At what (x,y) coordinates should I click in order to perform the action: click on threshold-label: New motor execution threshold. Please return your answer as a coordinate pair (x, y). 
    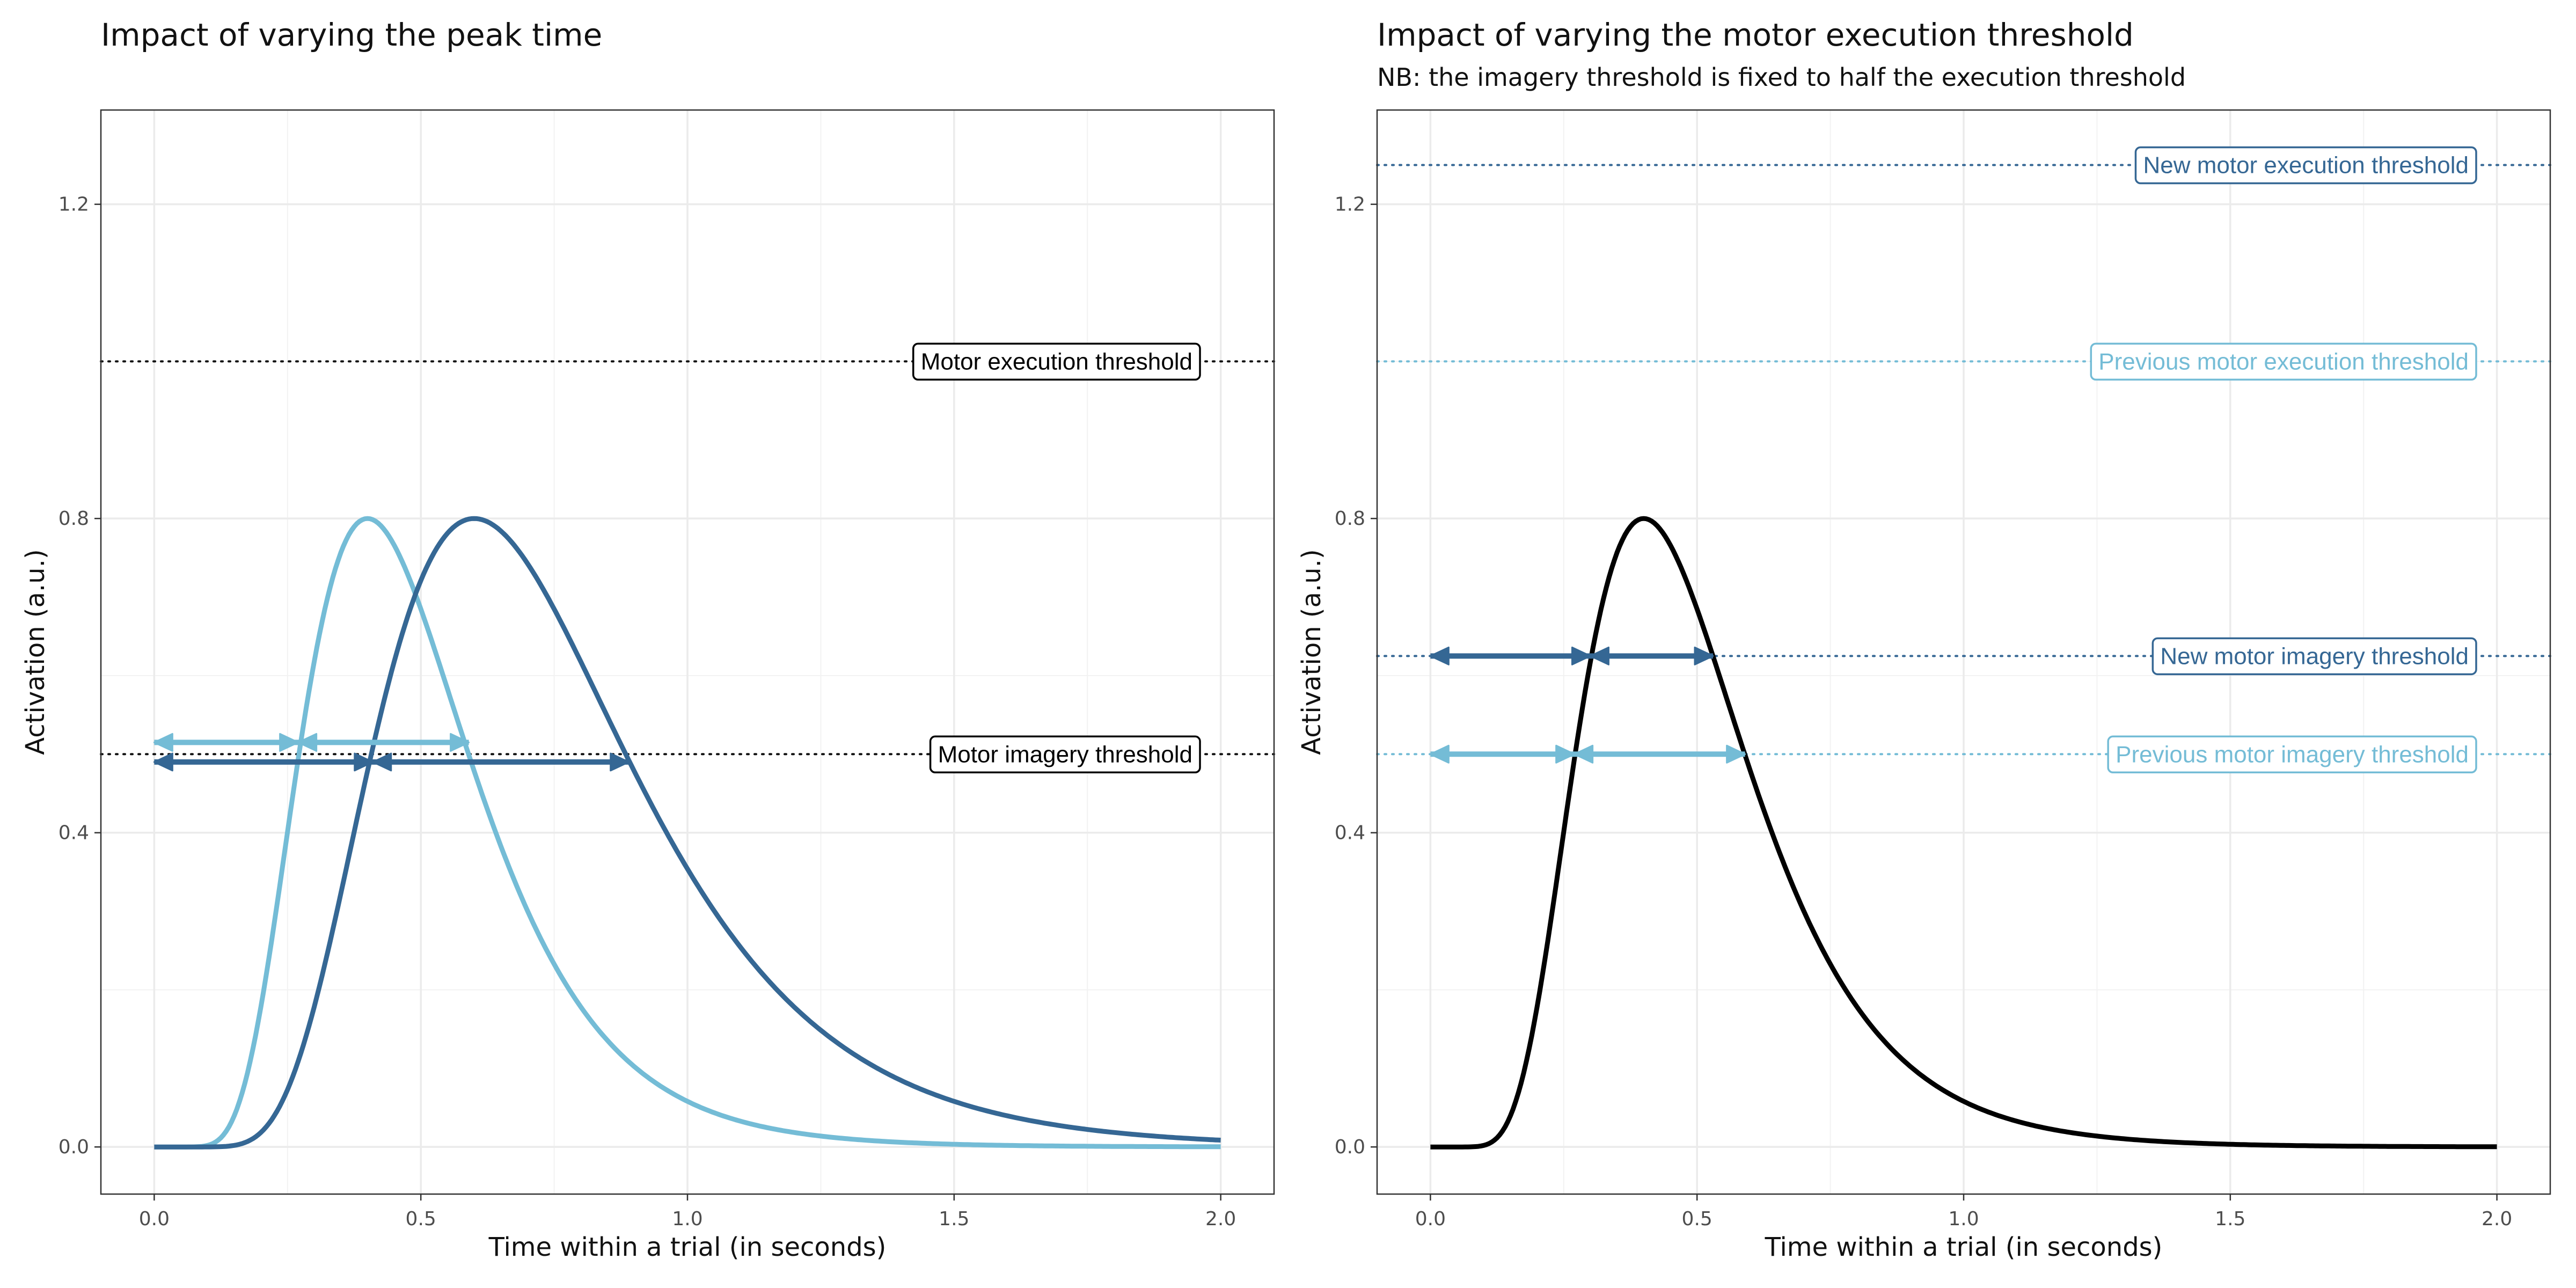
    Looking at the image, I should click on (2305, 165).